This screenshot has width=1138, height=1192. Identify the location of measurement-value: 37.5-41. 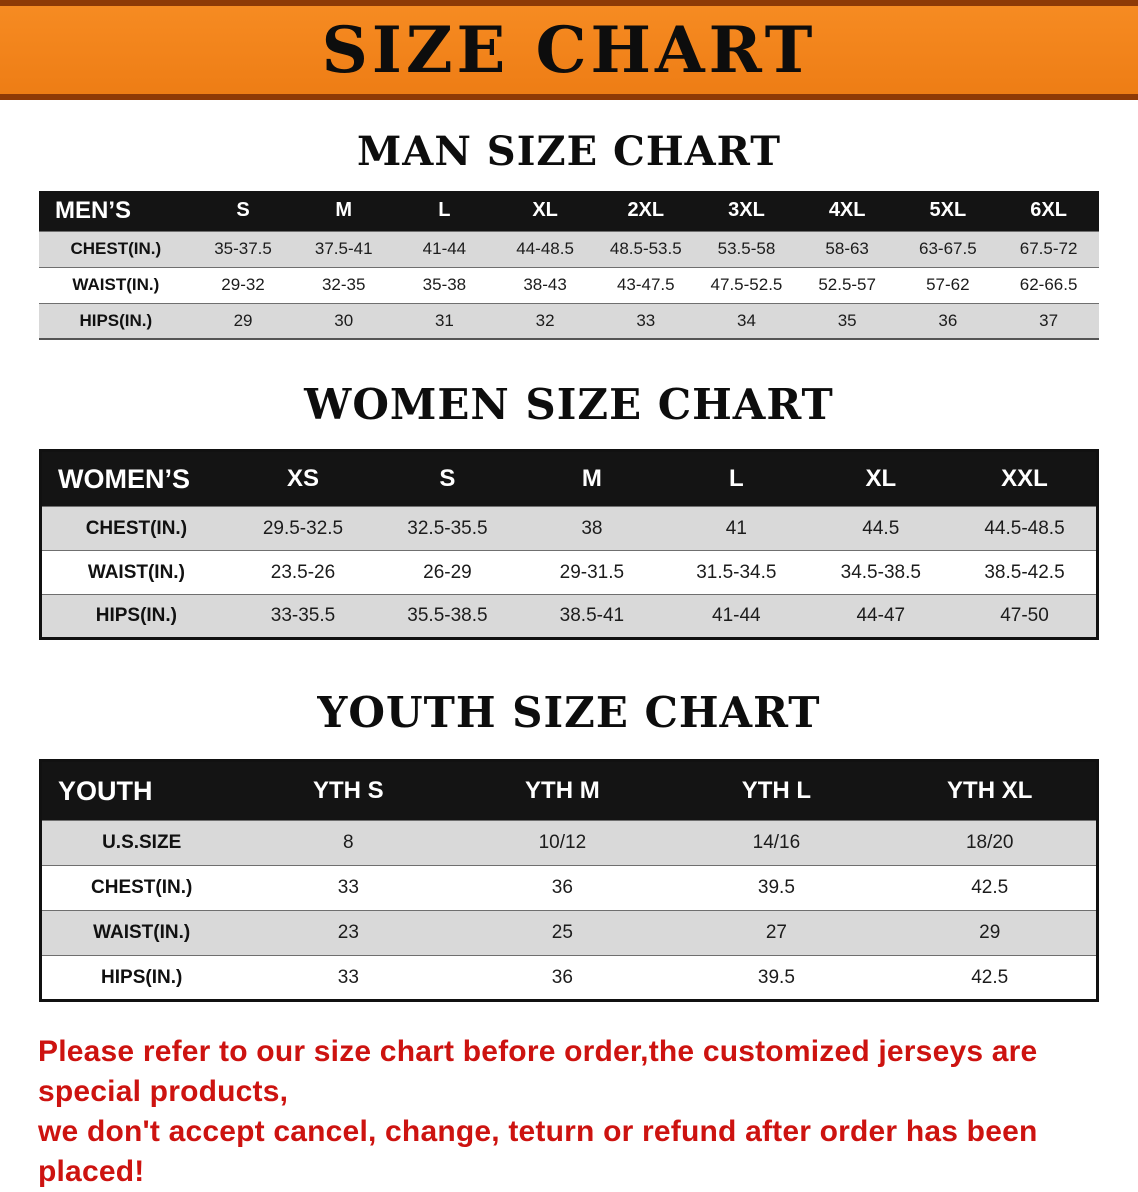
(344, 248).